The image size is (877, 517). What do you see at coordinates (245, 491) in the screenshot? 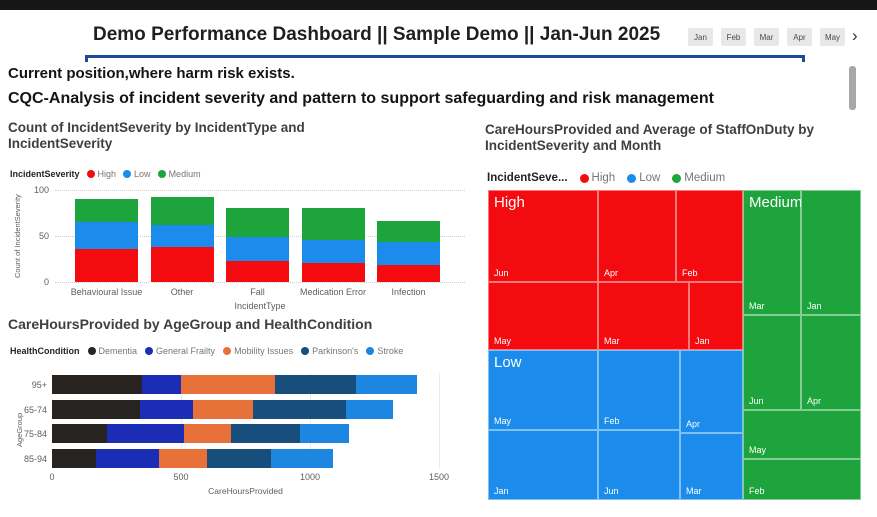
I see `x-axis-title: CareHoursProvided` at bounding box center [245, 491].